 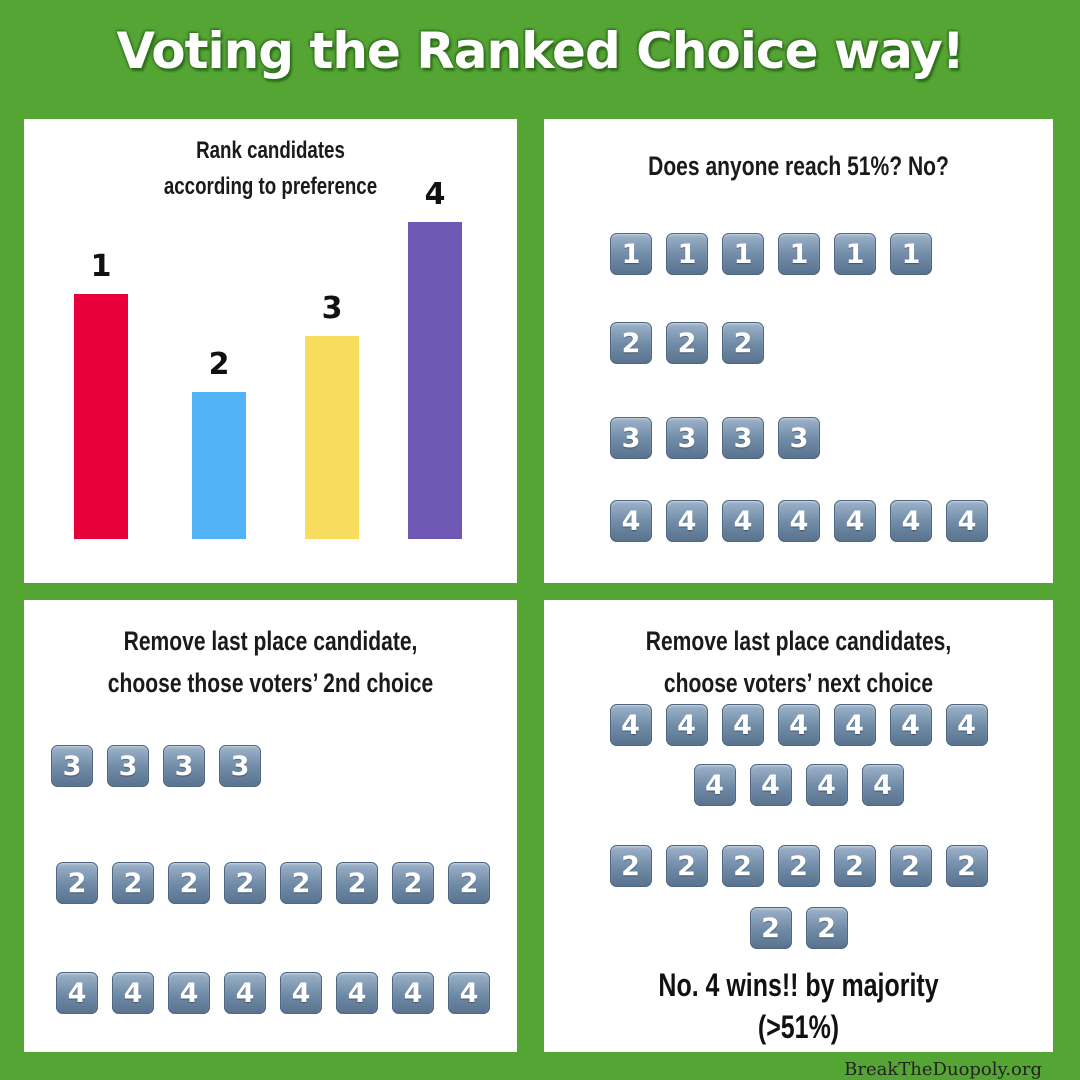 What do you see at coordinates (798, 985) in the screenshot?
I see `winner-line-1: No. 4 wins!! by majority` at bounding box center [798, 985].